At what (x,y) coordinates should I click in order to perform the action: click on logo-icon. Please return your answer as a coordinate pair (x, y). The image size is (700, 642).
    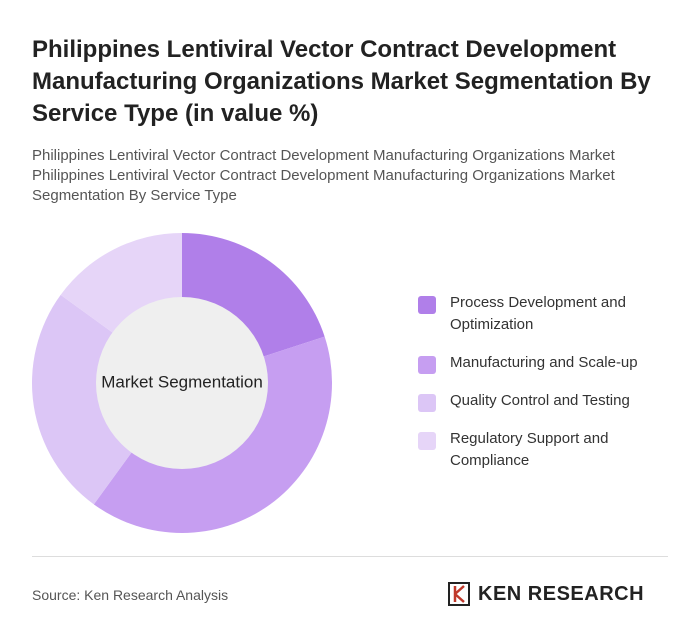
    Looking at the image, I should click on (459, 594).